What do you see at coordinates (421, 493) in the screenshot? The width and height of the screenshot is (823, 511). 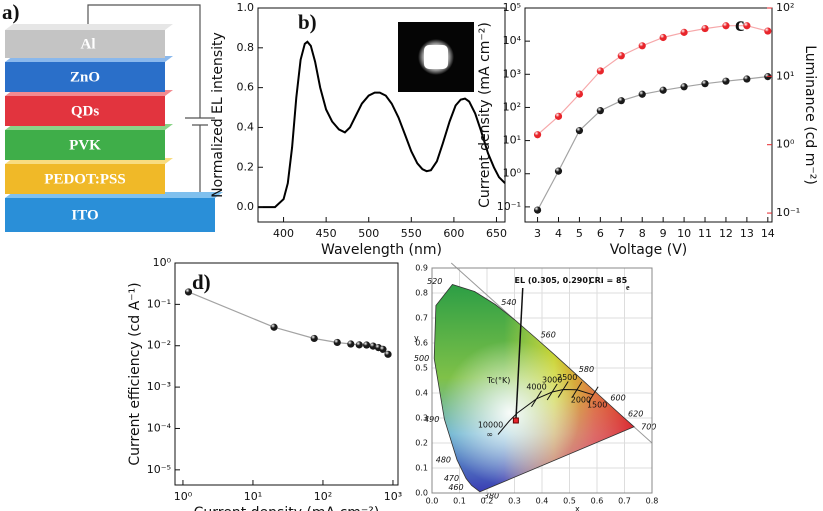 I see `y-tick-label: 0.0` at bounding box center [421, 493].